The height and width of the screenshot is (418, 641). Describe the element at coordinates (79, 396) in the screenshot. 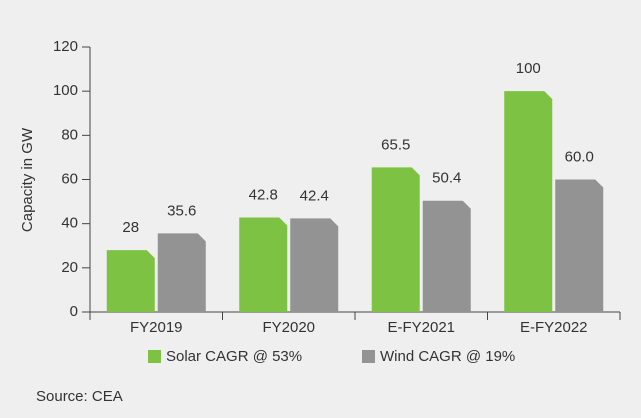

I see `source: Source: CEA` at that location.